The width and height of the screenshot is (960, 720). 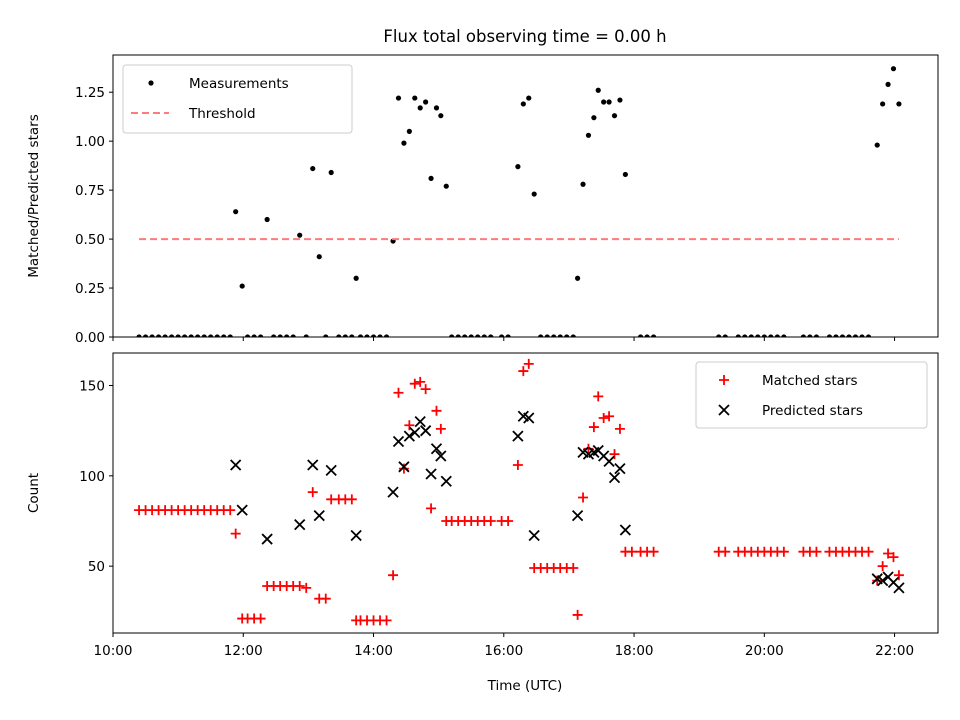 What do you see at coordinates (894, 651) in the screenshot?
I see `x-tick-label: 22:00` at bounding box center [894, 651].